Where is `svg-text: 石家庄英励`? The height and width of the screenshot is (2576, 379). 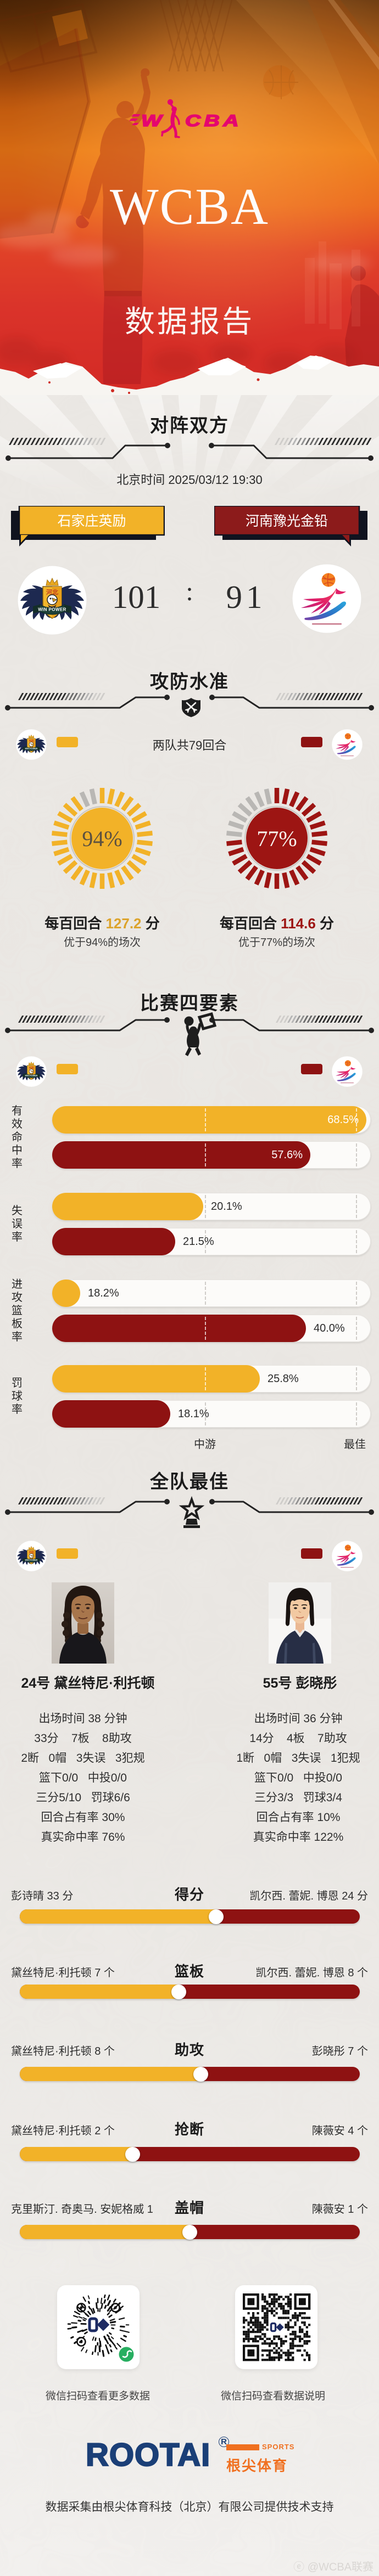
svg-text: 石家庄英励 is located at coordinates (91, 521).